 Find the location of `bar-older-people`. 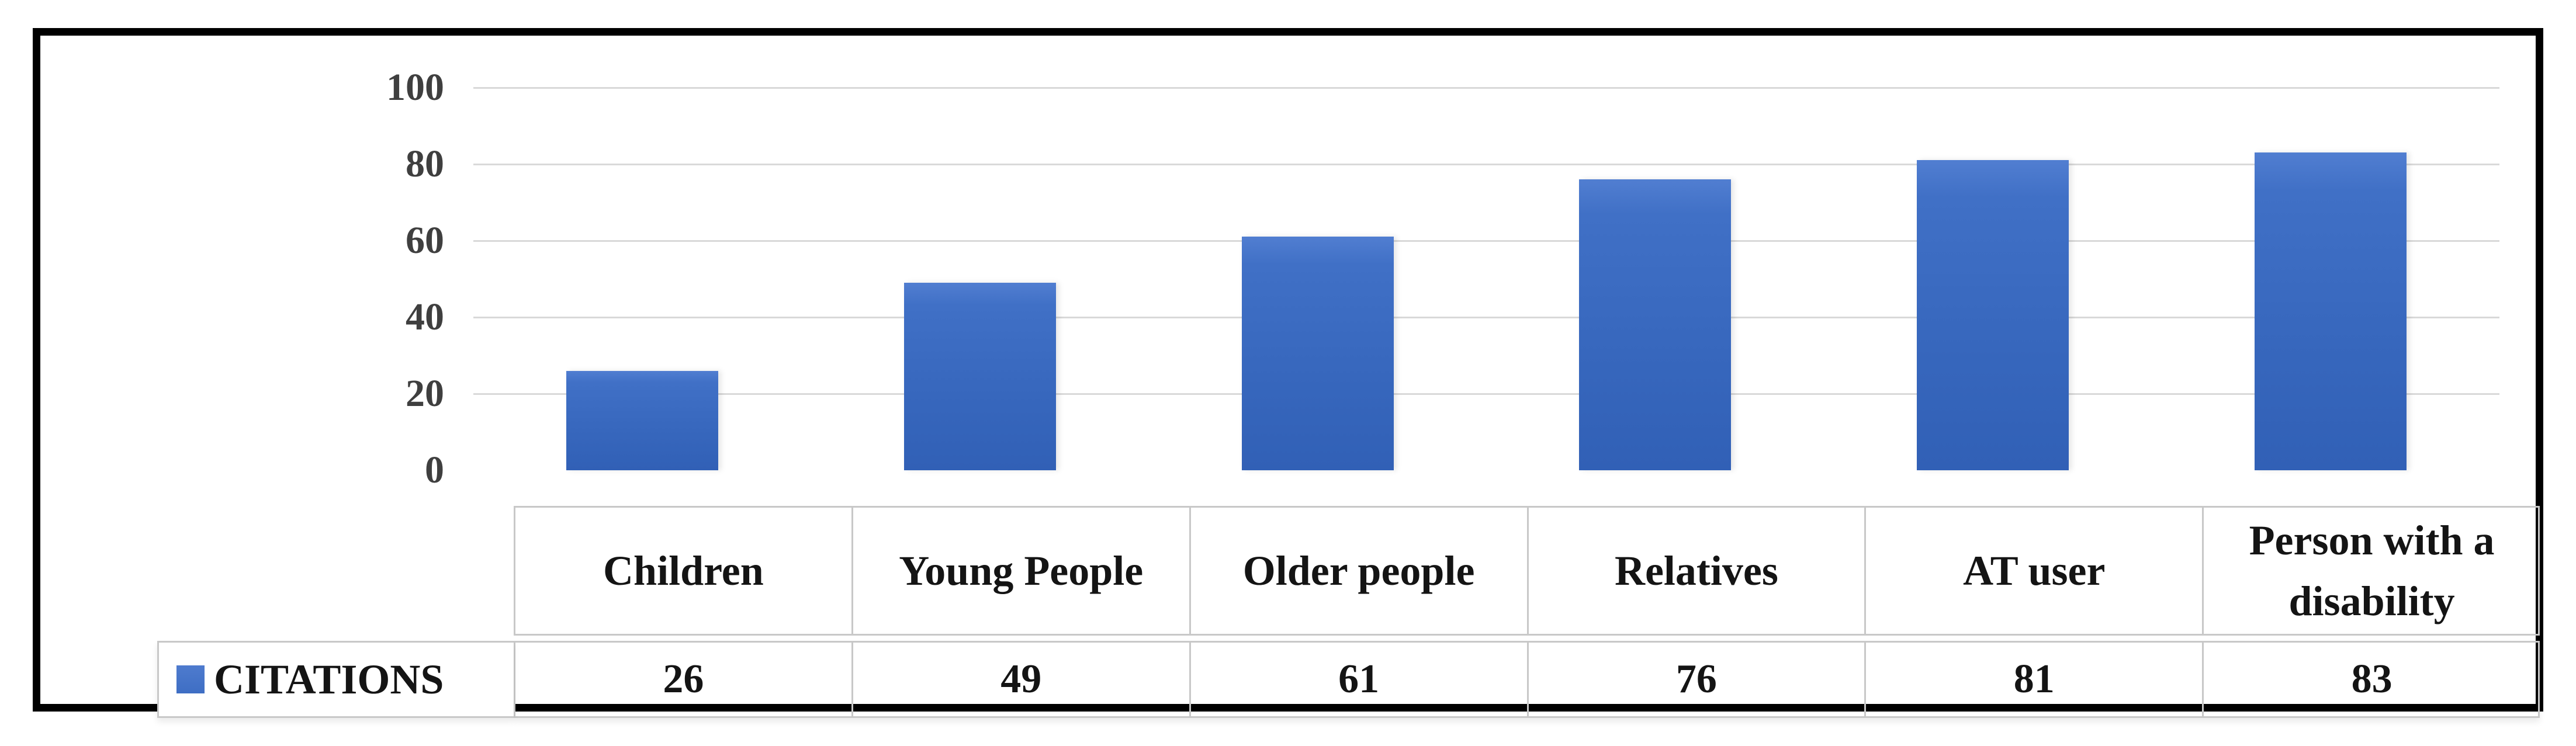

bar-older-people is located at coordinates (1318, 353).